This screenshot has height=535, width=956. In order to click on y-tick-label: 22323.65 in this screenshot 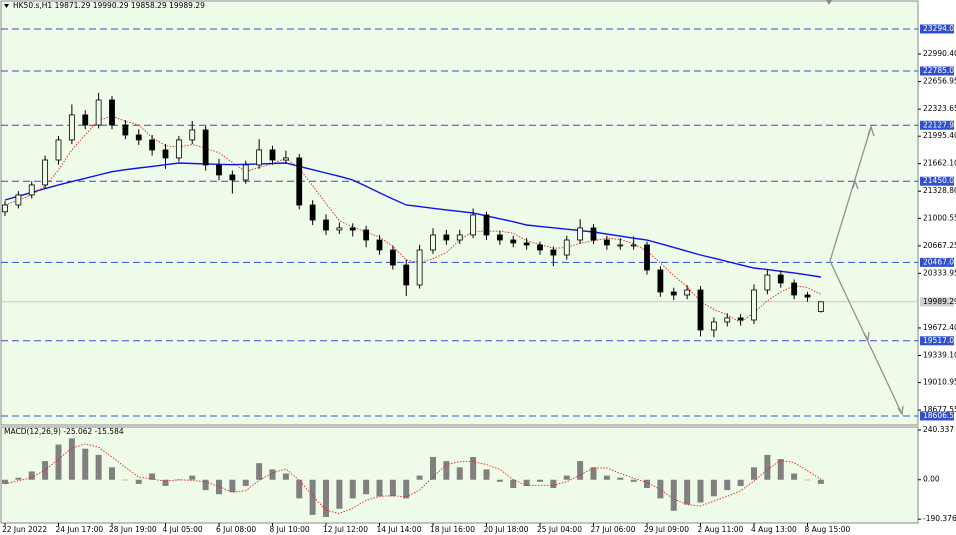, I will do `click(939, 108)`.